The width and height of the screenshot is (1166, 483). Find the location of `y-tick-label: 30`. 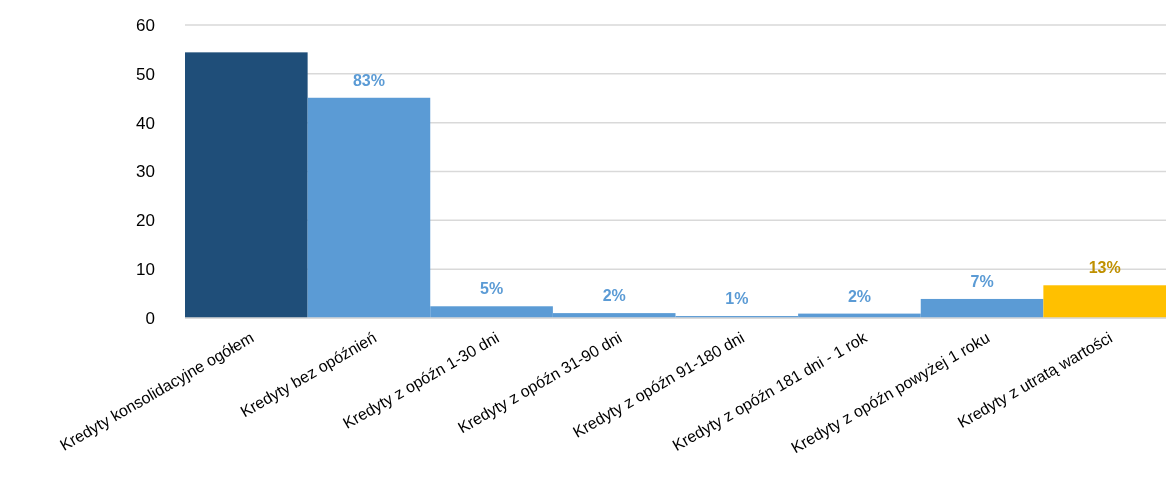

y-tick-label: 30 is located at coordinates (145, 172).